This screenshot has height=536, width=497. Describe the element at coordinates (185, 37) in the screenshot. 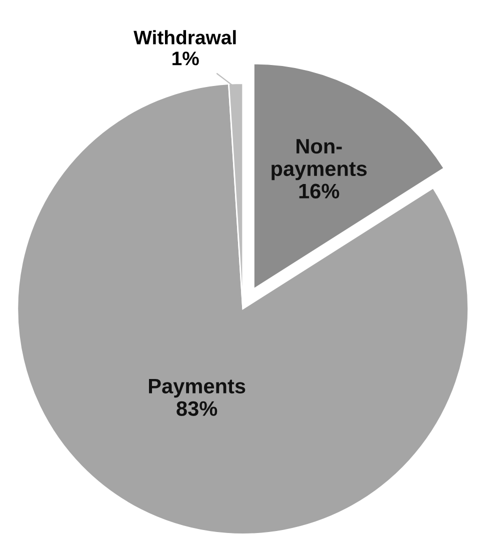

I see `slice-label: Withdrawal` at that location.